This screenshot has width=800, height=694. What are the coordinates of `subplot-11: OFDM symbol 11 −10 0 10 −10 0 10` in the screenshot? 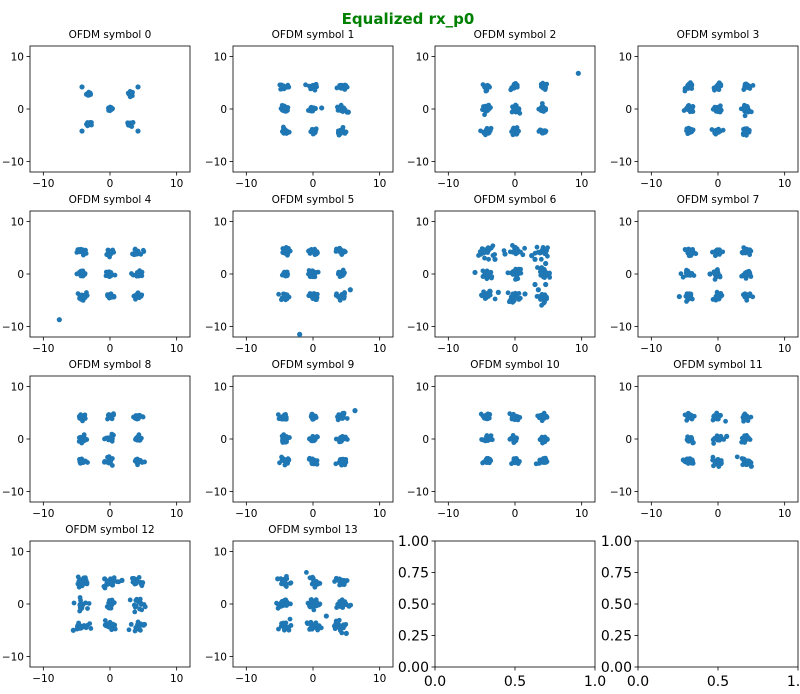 It's located at (704, 439).